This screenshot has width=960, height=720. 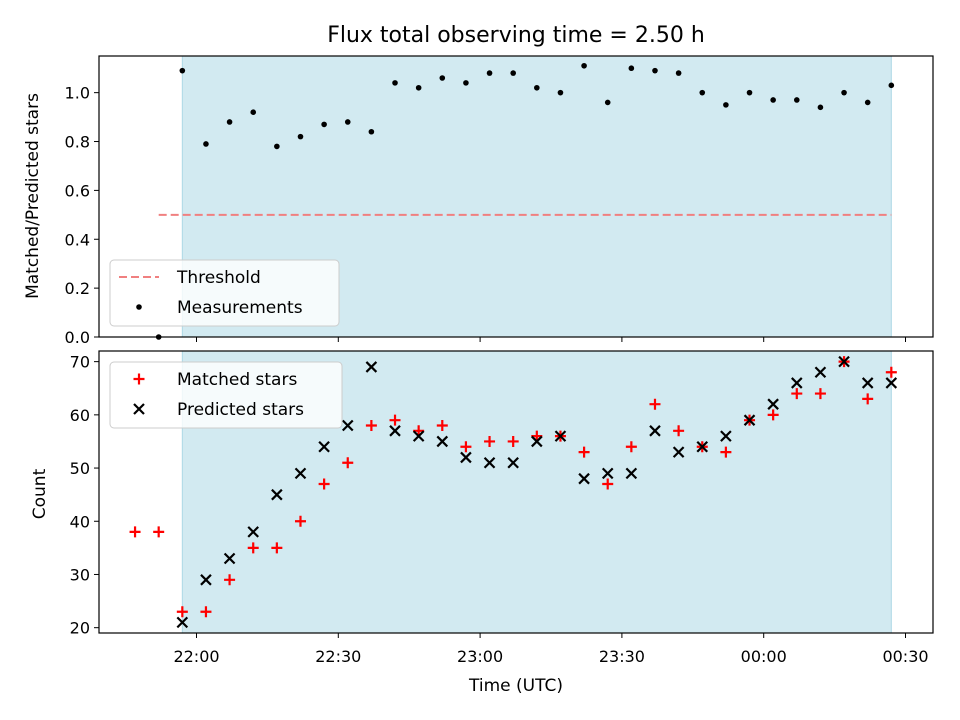 What do you see at coordinates (139, 409) in the screenshot?
I see `legend-predicted-marker` at bounding box center [139, 409].